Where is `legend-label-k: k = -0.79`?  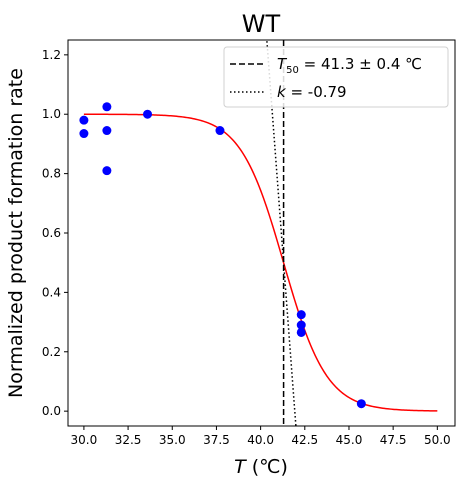
legend-label-k: k = -0.79 is located at coordinates (312, 92).